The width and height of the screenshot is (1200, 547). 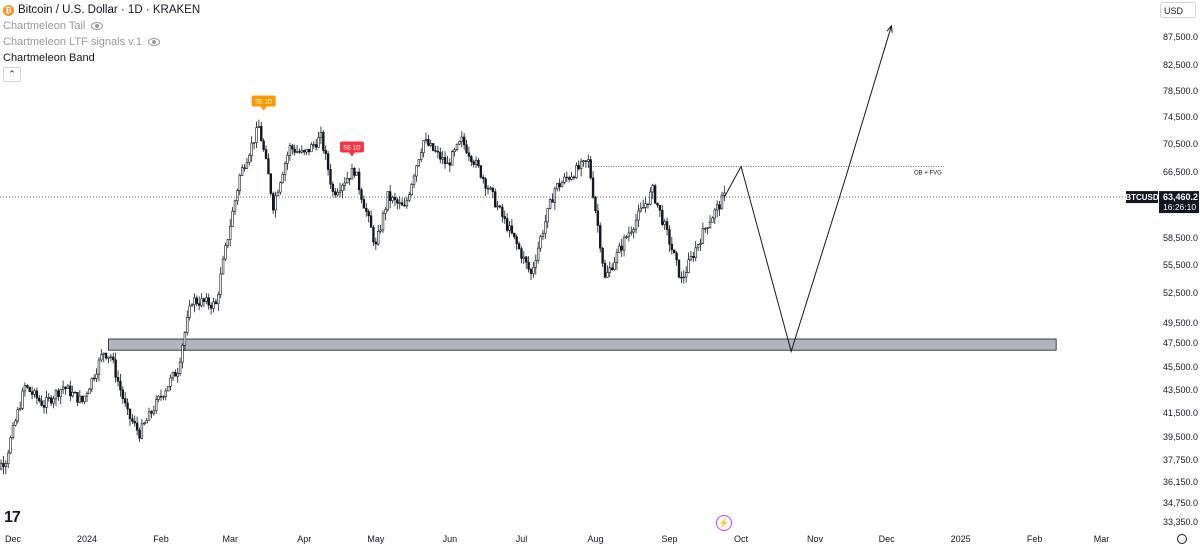 I want to click on price-tick-label: 45,500.0, so click(x=1180, y=367).